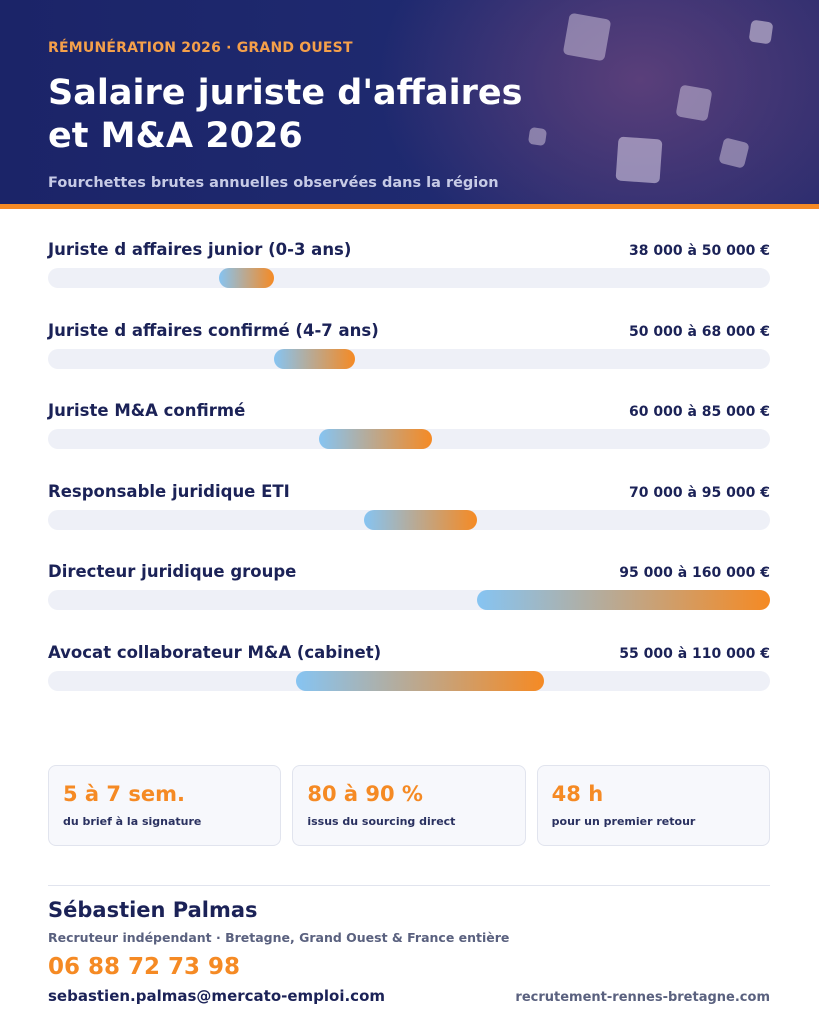 The height and width of the screenshot is (1024, 819). Describe the element at coordinates (694, 573) in the screenshot. I see `salary-row-range: 95 000 à 160 000 €` at that location.